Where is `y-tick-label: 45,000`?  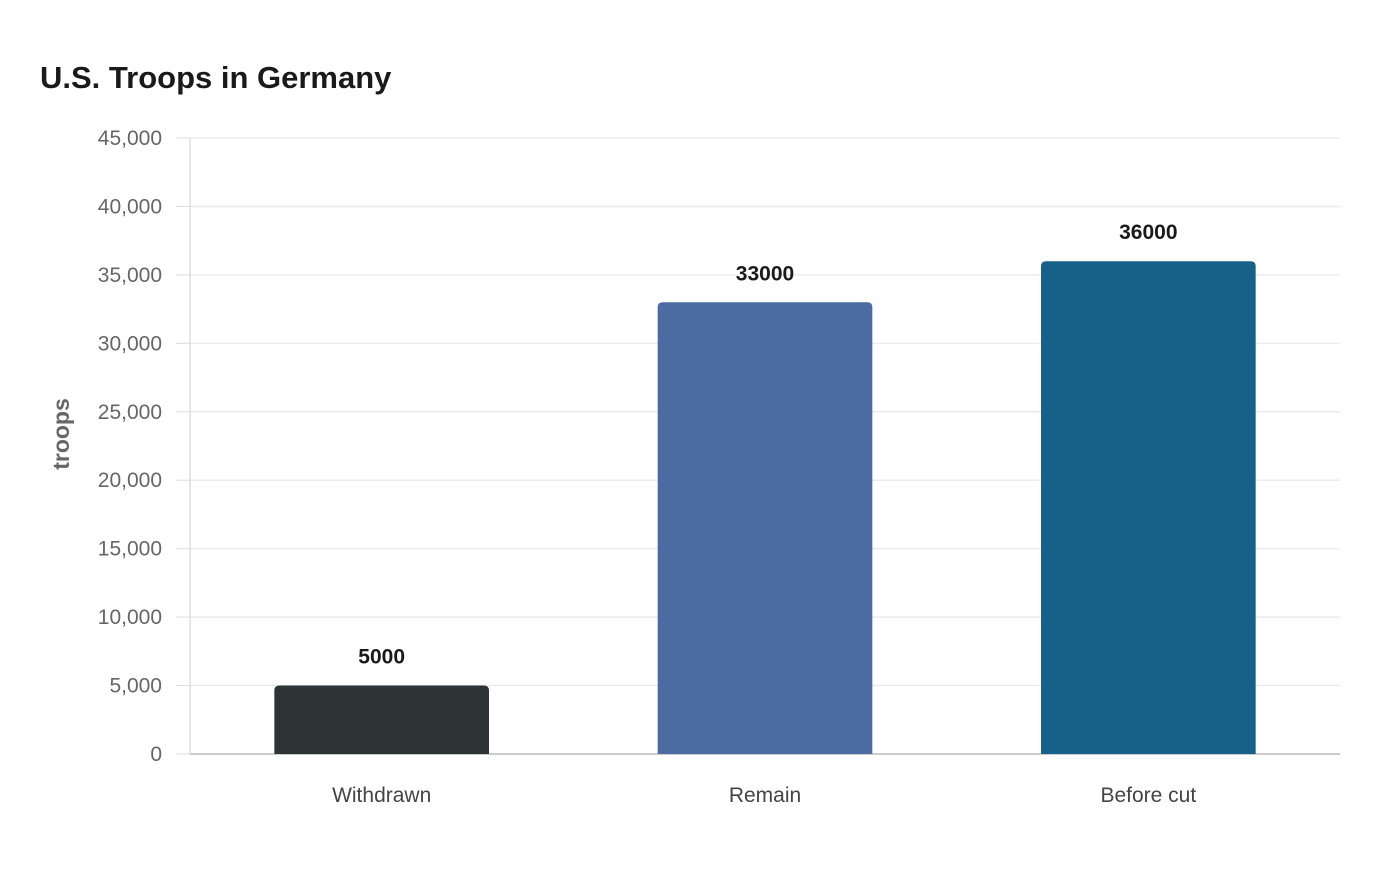
y-tick-label: 45,000 is located at coordinates (130, 138).